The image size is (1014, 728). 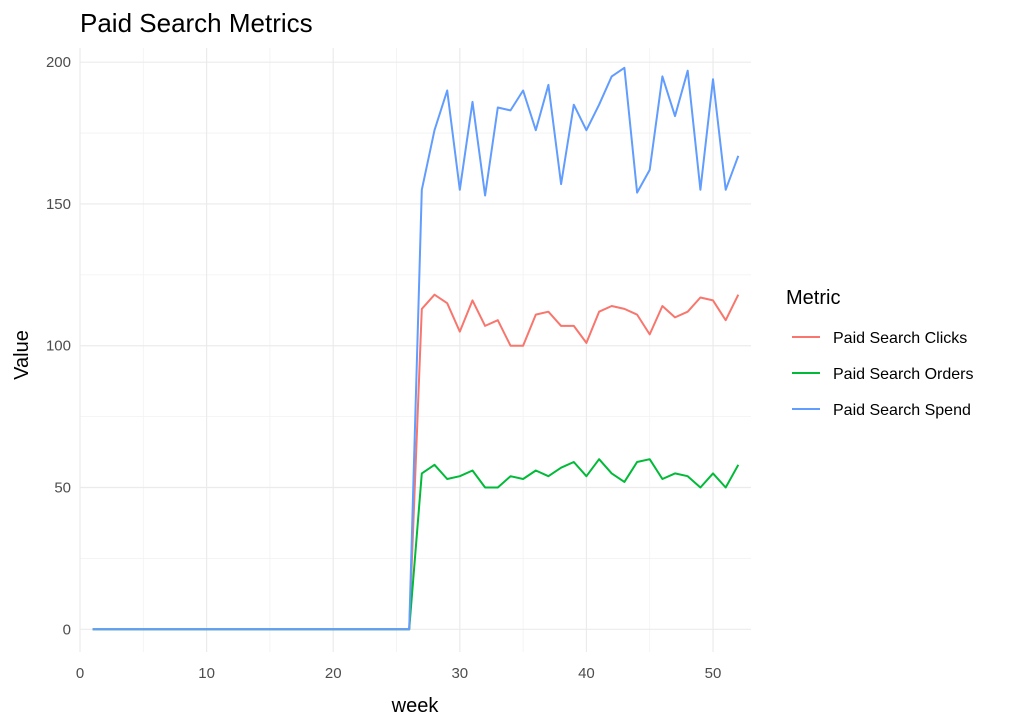 I want to click on y-tick-label: 50, so click(x=62, y=488).